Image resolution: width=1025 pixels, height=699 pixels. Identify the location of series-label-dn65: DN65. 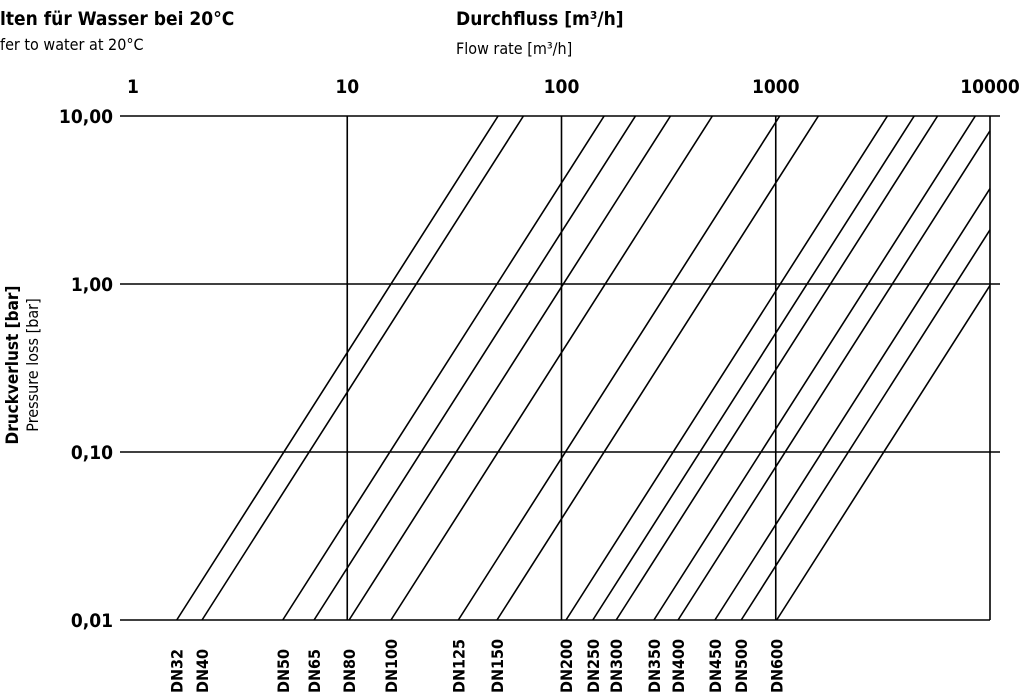
(314, 671).